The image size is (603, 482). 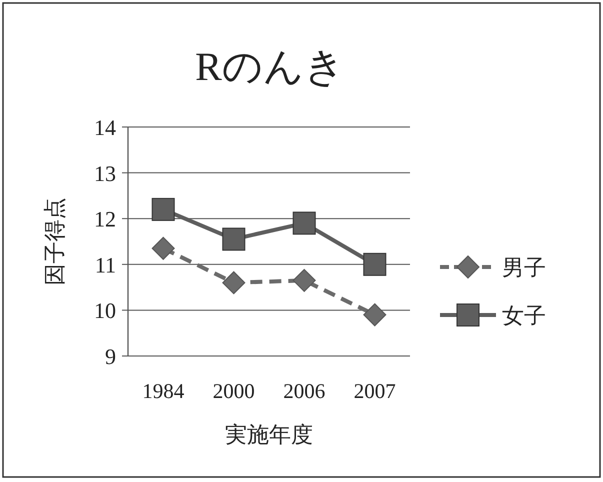 I want to click on x-axis-title: 実施年度, so click(x=269, y=434).